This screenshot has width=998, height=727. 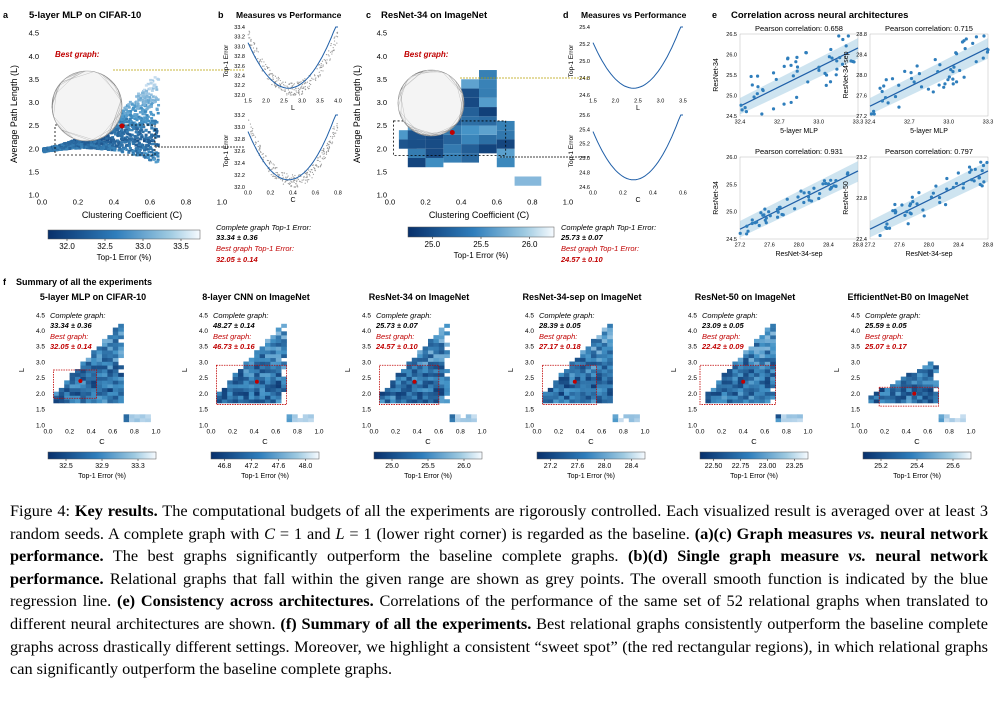 I want to click on panel-b-sub1-xtick: 0.2, so click(x=271, y=194).